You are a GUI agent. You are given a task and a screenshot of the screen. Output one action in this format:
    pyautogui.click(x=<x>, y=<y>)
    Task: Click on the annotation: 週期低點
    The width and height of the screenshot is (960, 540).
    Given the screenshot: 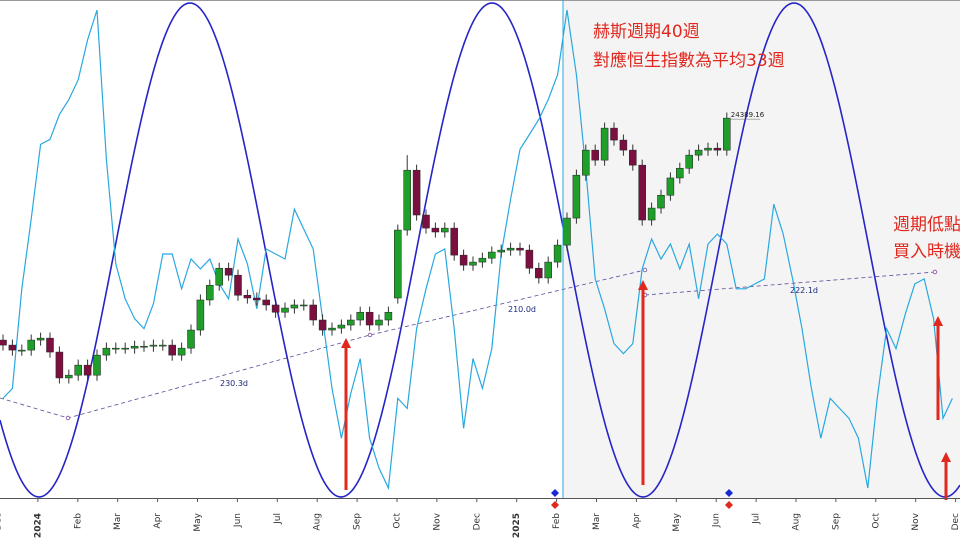 What is the action you would take?
    pyautogui.click(x=926, y=225)
    